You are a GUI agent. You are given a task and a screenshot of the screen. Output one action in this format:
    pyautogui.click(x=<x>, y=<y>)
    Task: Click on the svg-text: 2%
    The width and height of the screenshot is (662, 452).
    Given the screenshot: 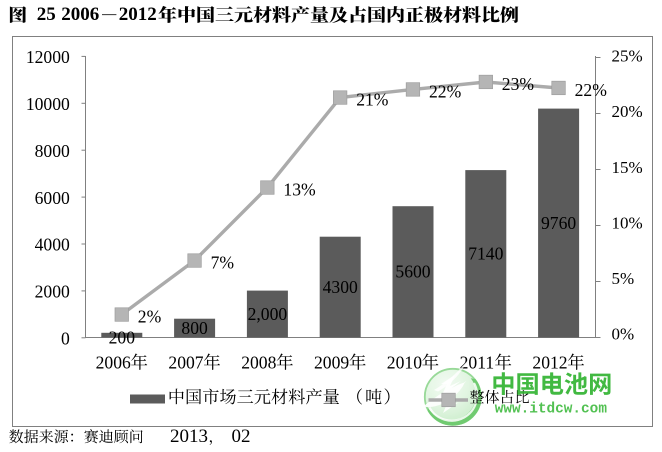 What is the action you would take?
    pyautogui.click(x=150, y=316)
    